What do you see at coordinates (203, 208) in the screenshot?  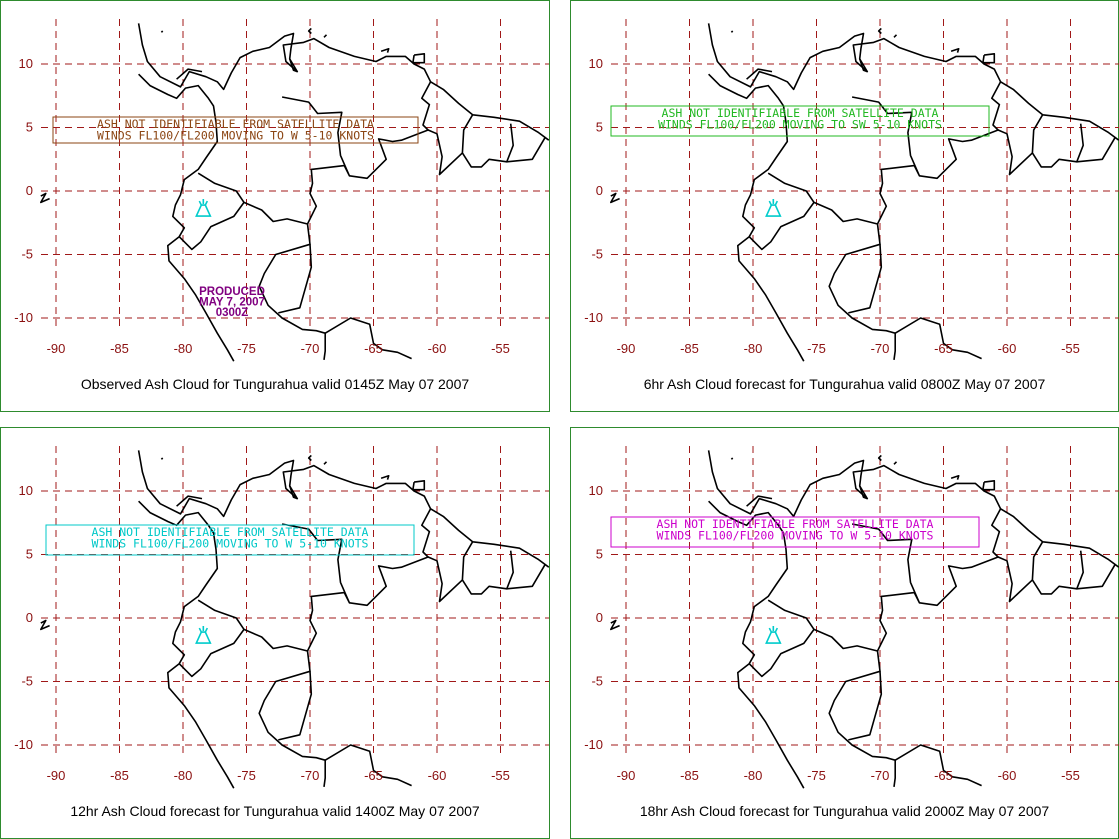 I see `volcano-icon` at bounding box center [203, 208].